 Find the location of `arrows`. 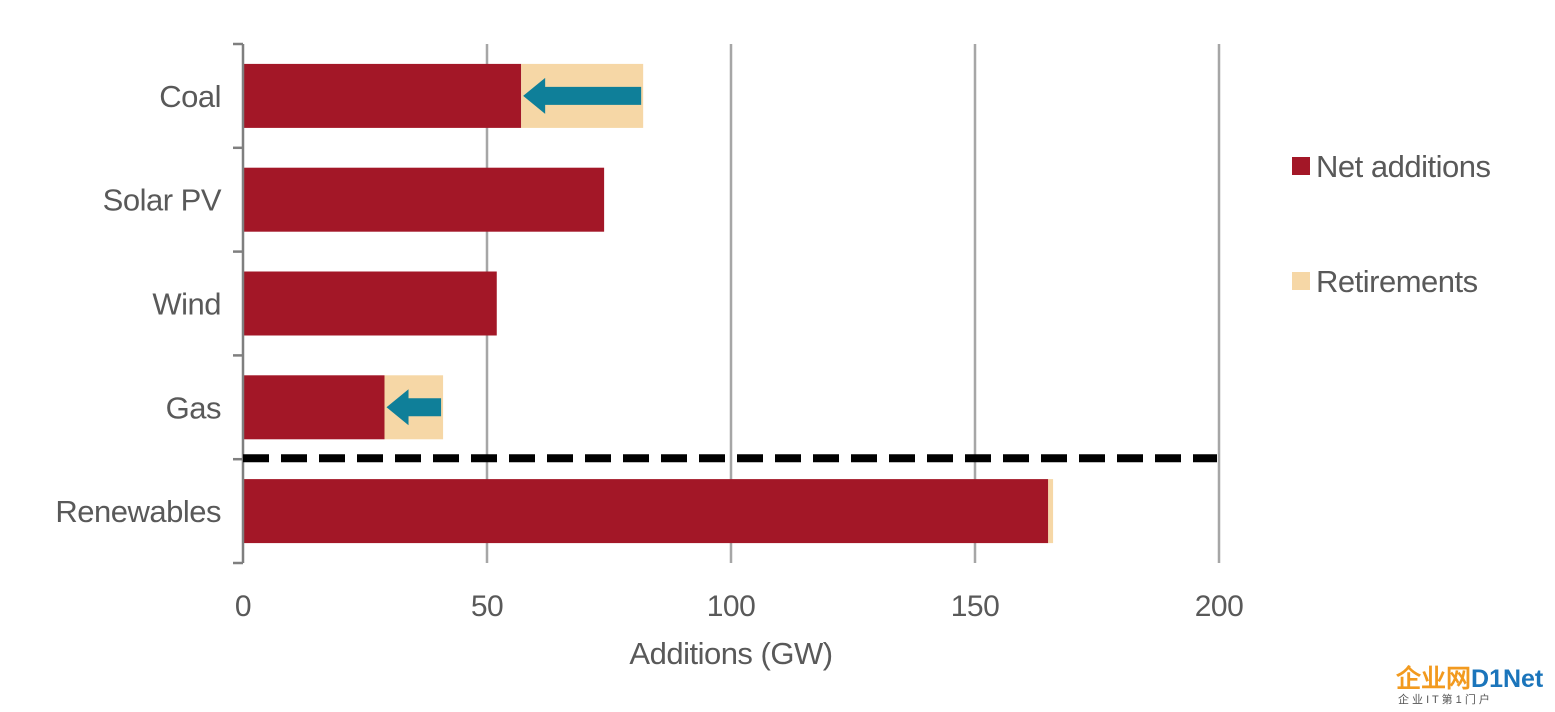

arrows is located at coordinates (514, 251).